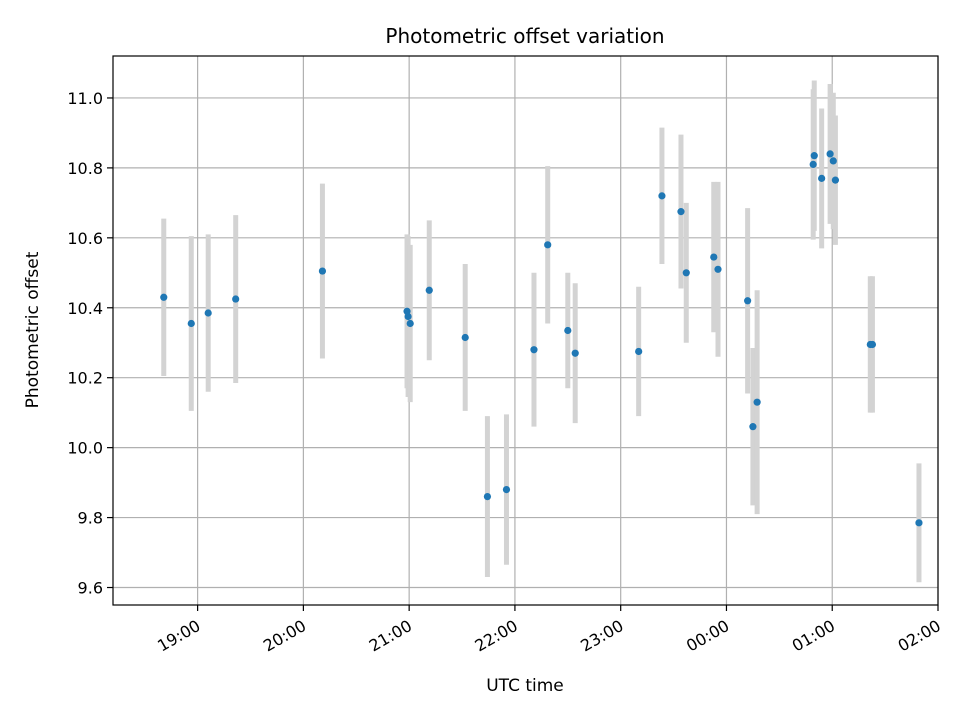  What do you see at coordinates (90, 588) in the screenshot?
I see `y-tick-label: 9.6` at bounding box center [90, 588].